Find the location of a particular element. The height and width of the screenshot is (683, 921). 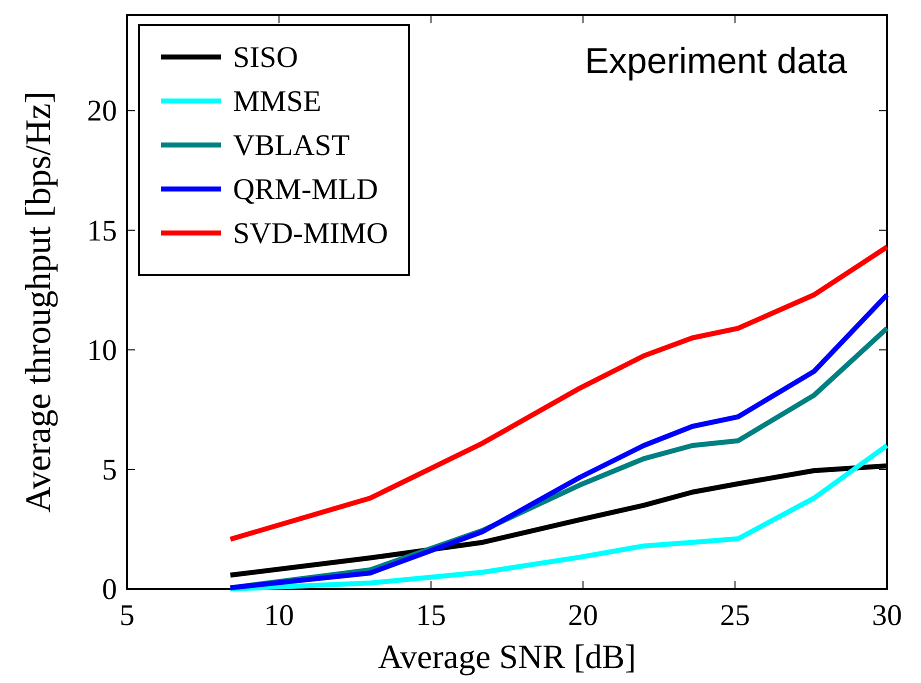

x-tick-label: 20 is located at coordinates (583, 615).